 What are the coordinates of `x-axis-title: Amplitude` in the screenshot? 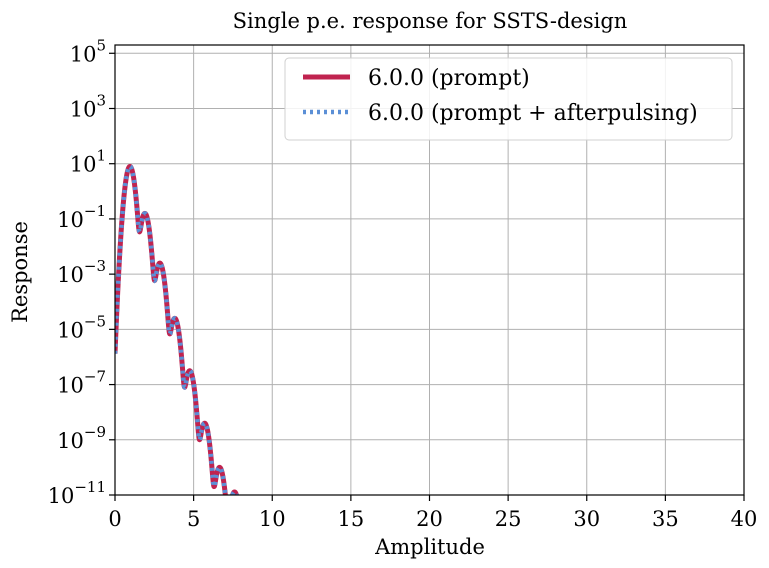 It's located at (429, 547).